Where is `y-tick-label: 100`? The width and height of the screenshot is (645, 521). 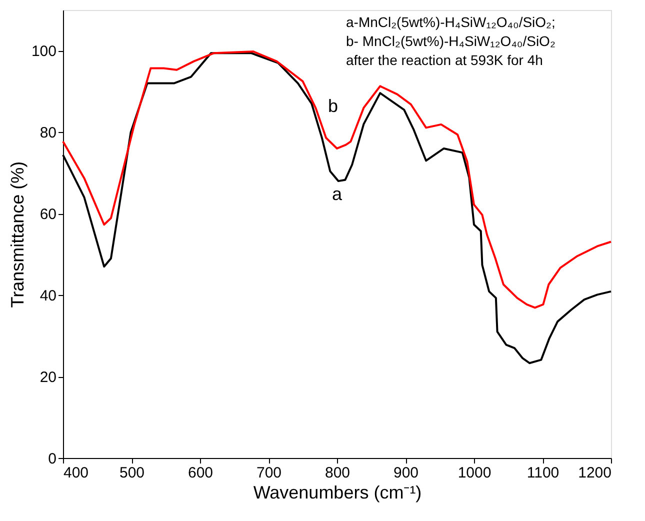 y-tick-label: 100 is located at coordinates (43, 51).